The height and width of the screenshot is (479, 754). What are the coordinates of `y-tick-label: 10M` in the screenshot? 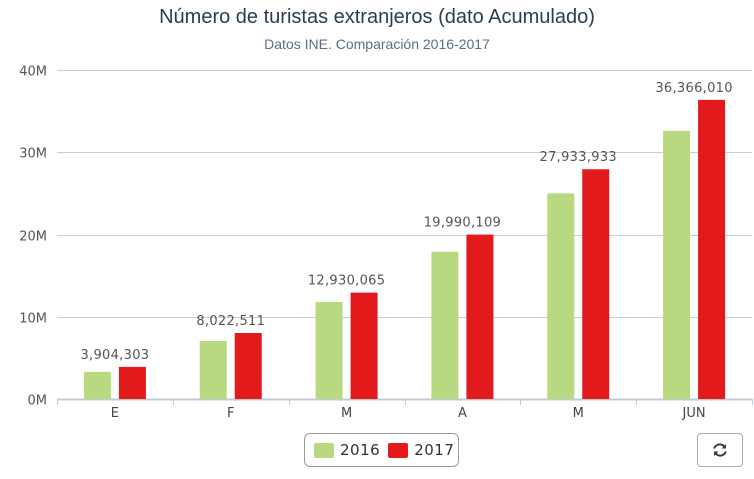 It's located at (33, 319).